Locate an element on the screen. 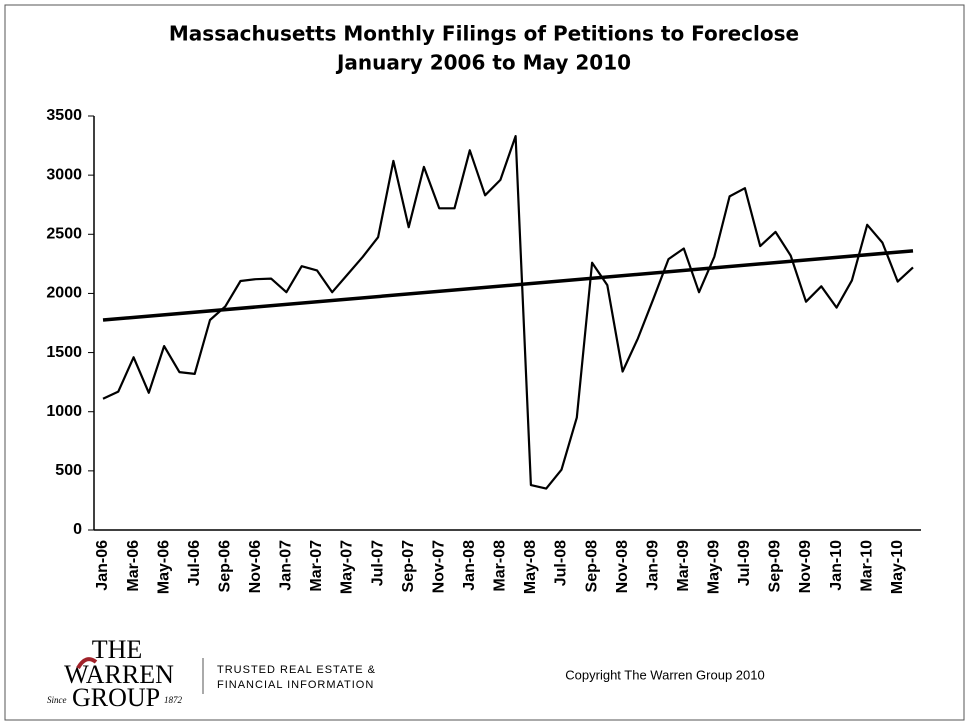 The width and height of the screenshot is (969, 725). logo-since: Since is located at coordinates (57, 700).